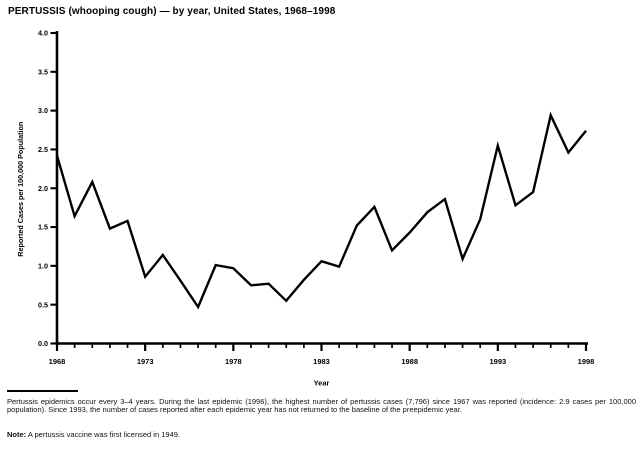 The height and width of the screenshot is (449, 640). Describe the element at coordinates (43, 188) in the screenshot. I see `y-tick-label: 2.0` at that location.